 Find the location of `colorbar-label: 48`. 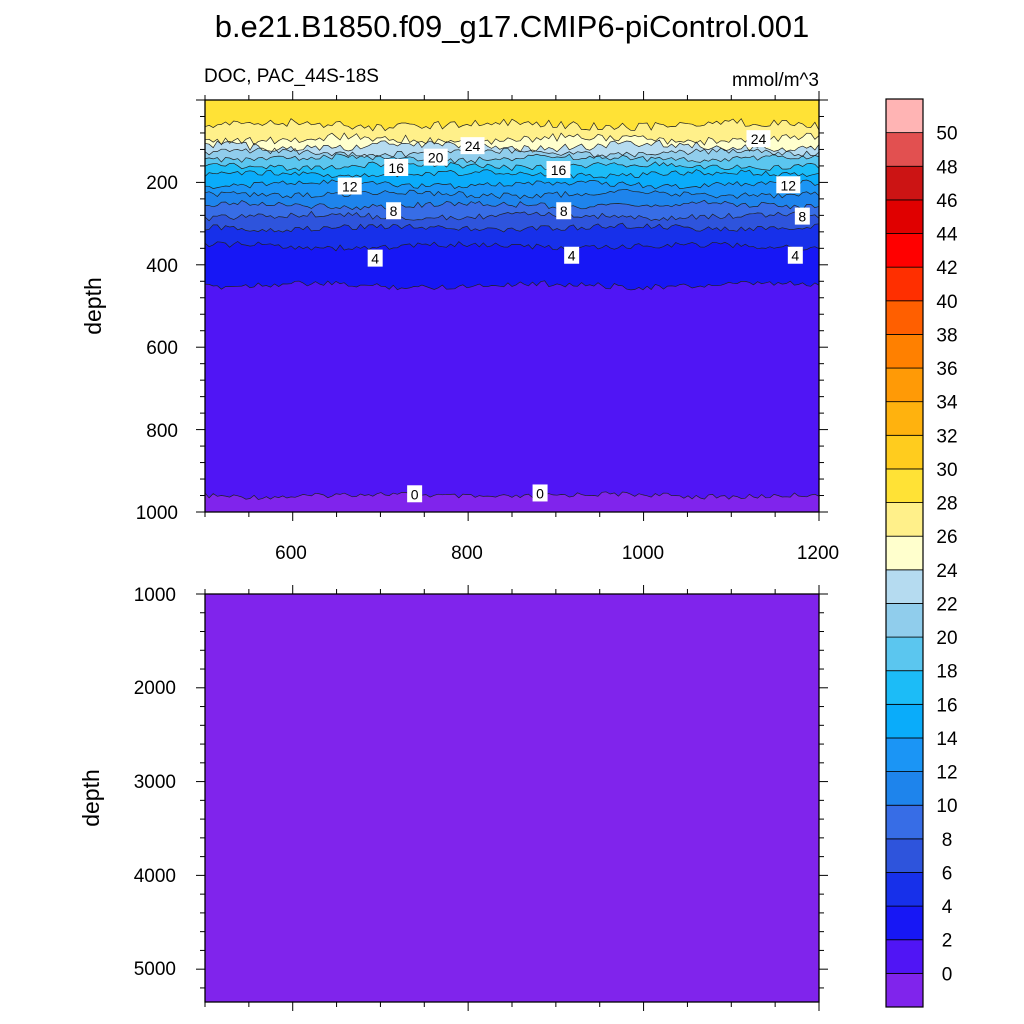

colorbar-label: 48 is located at coordinates (946, 167).